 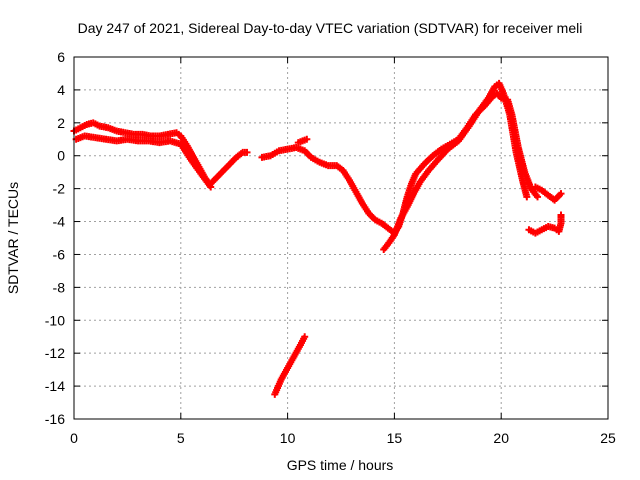 What do you see at coordinates (291, 266) in the screenshot?
I see `series-isolated` at bounding box center [291, 266].